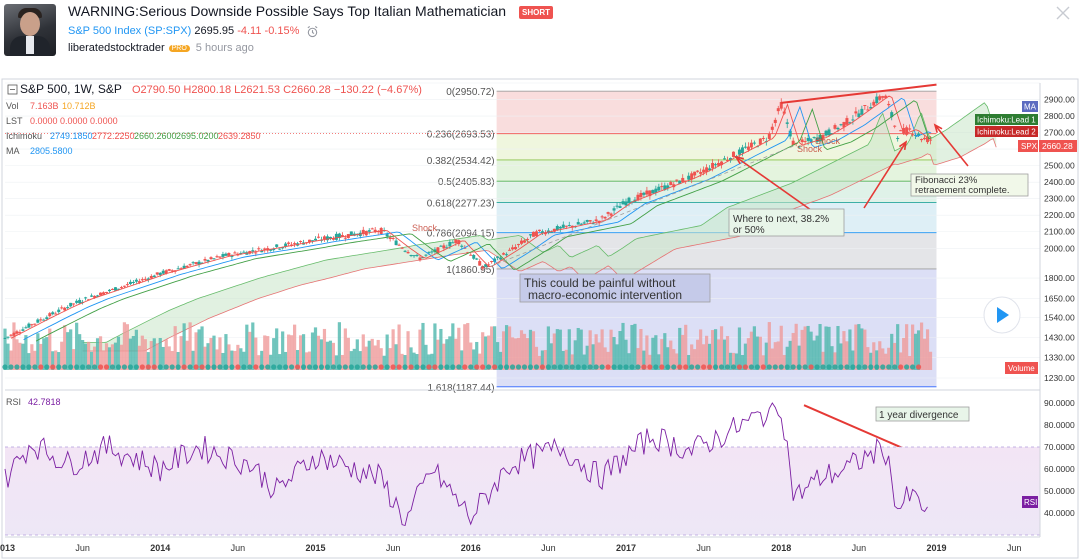 Image resolution: width=1080 pixels, height=559 pixels. I want to click on price-tick-label: 1800.00, so click(1059, 278).